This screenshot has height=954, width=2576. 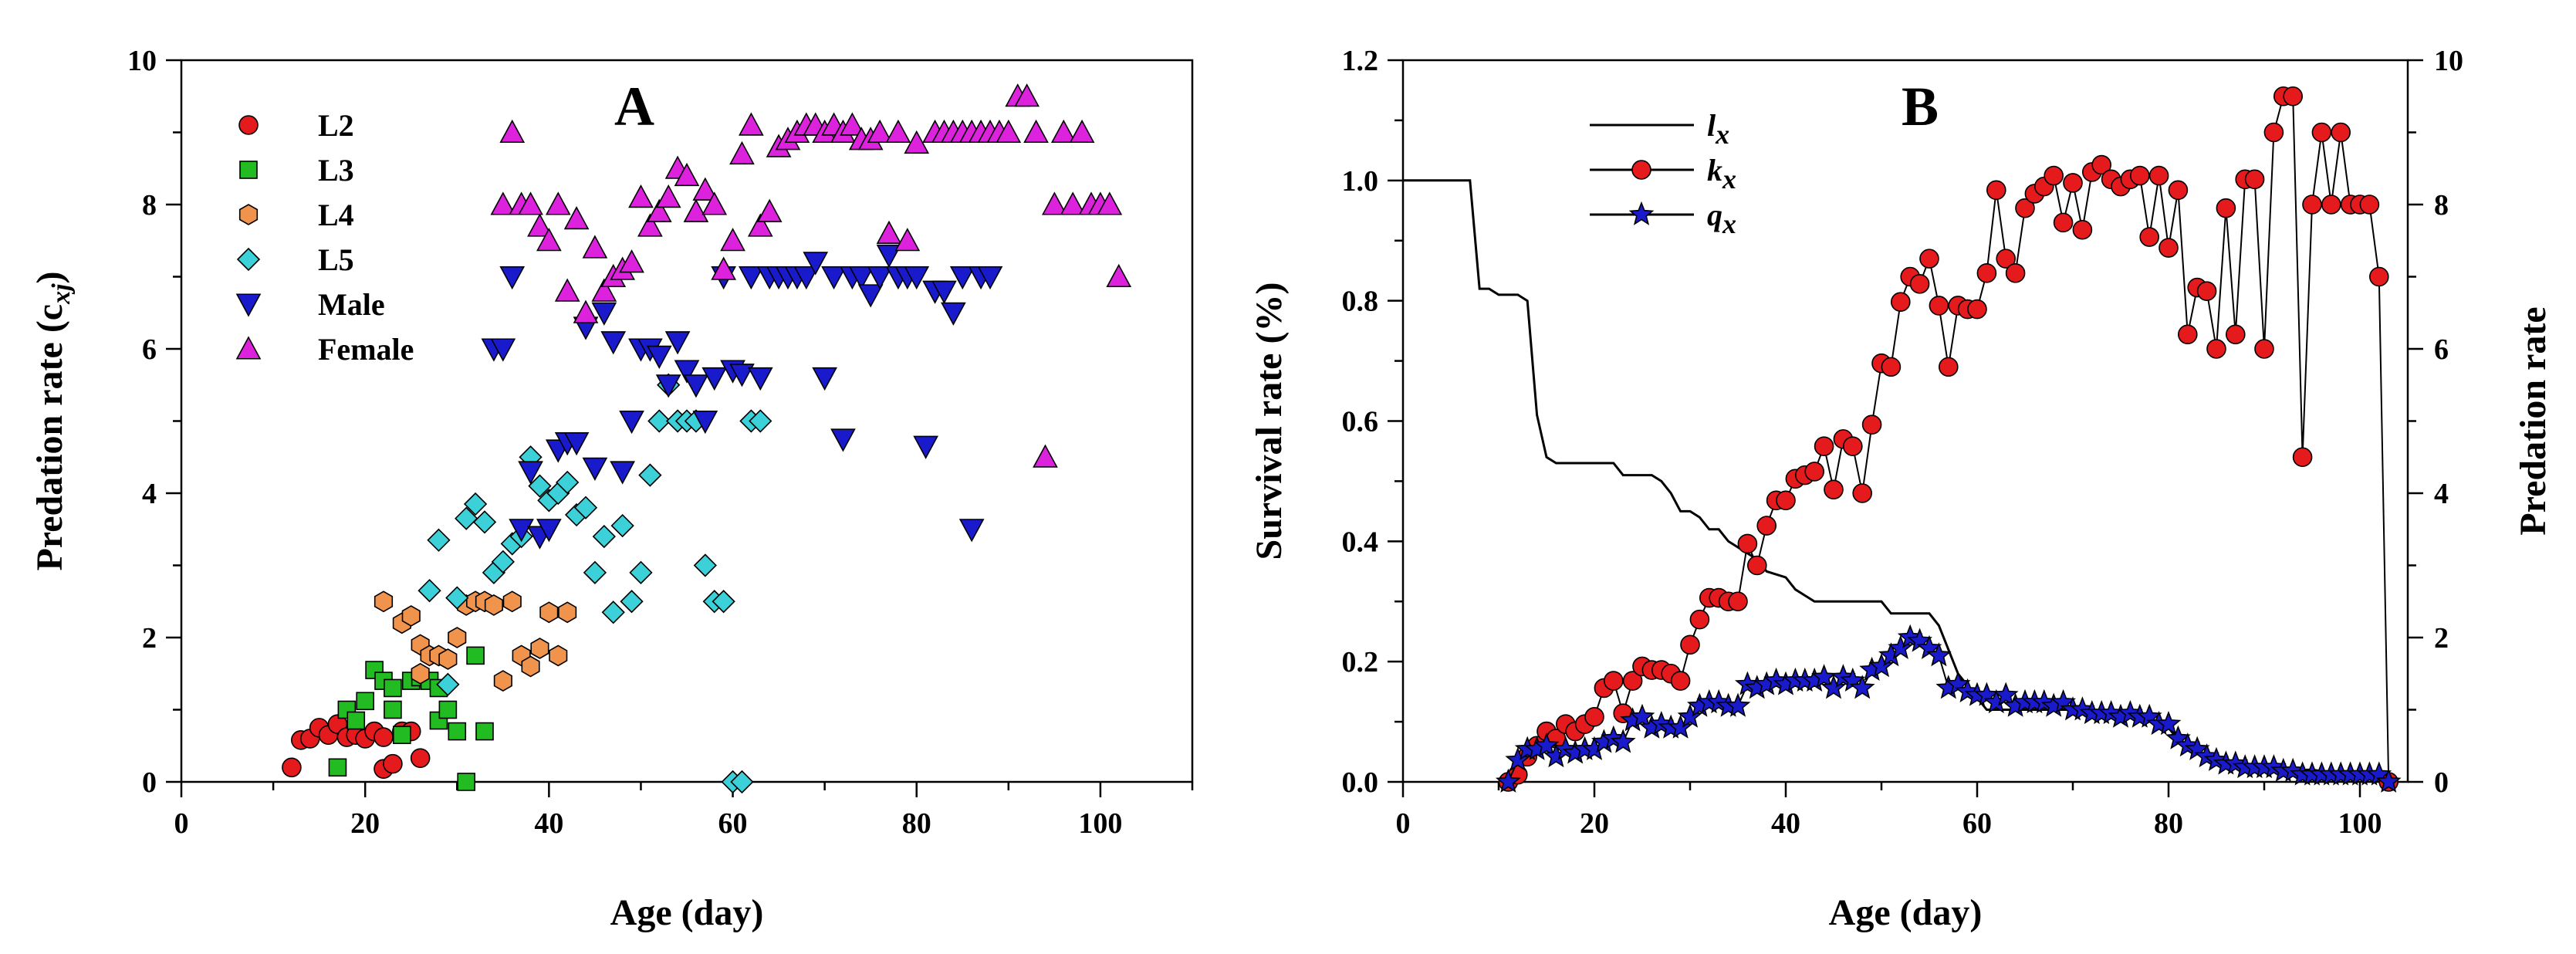 I want to click on y-tick-label: 1.2, so click(x=1360, y=61).